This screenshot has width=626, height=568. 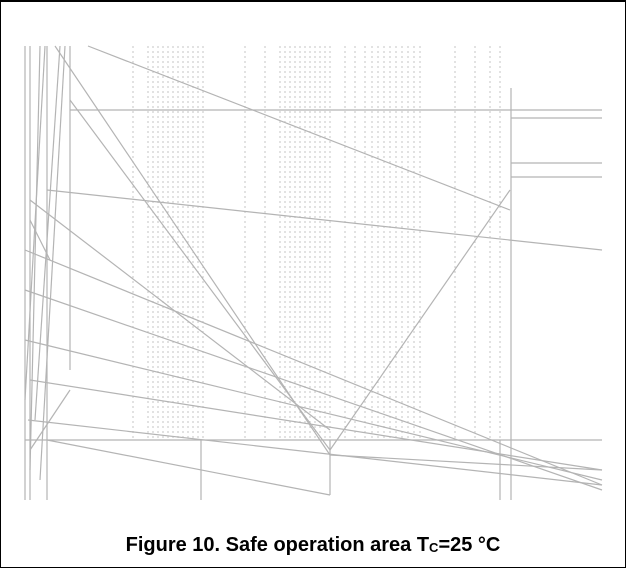 I want to click on caption-suffix: =25 °C, so click(x=469, y=545).